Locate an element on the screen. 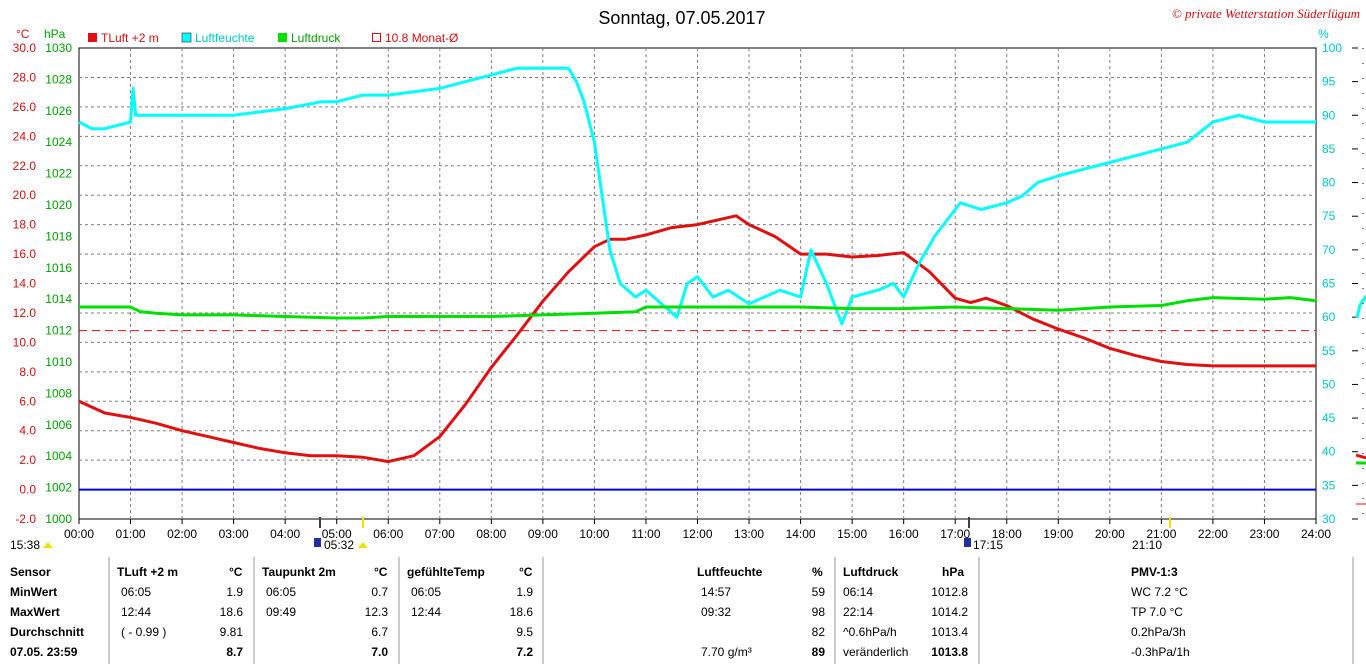 The image size is (1366, 670). y-tick-humidity: 100 is located at coordinates (1332, 48).